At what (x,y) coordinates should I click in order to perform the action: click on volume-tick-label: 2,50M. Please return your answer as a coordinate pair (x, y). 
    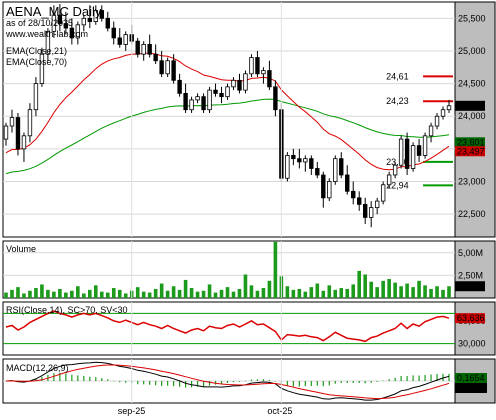
    Looking at the image, I should click on (470, 275).